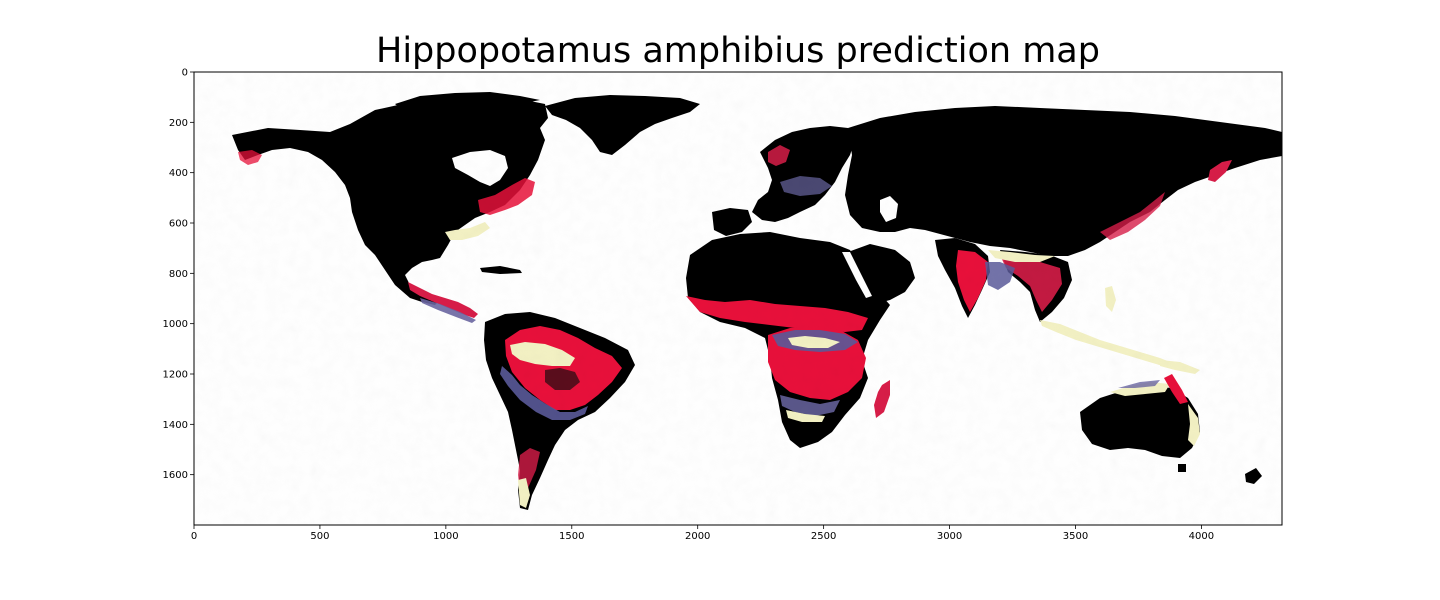 The width and height of the screenshot is (1440, 600). Describe the element at coordinates (949, 536) in the screenshot. I see `x-tick-label: 3000` at that location.